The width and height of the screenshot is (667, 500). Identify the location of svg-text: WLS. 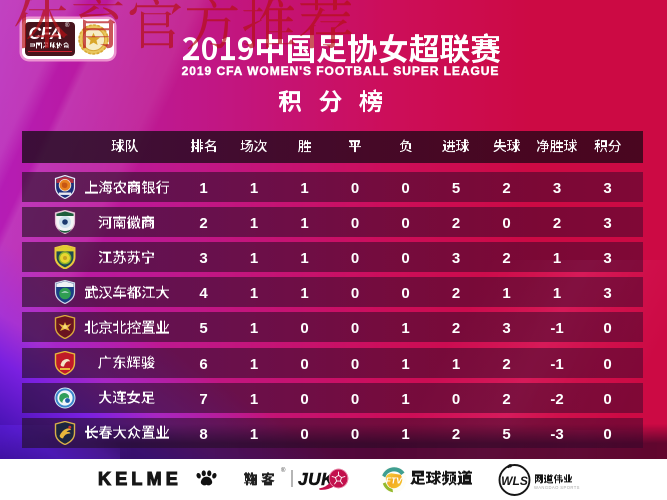
(514, 481).